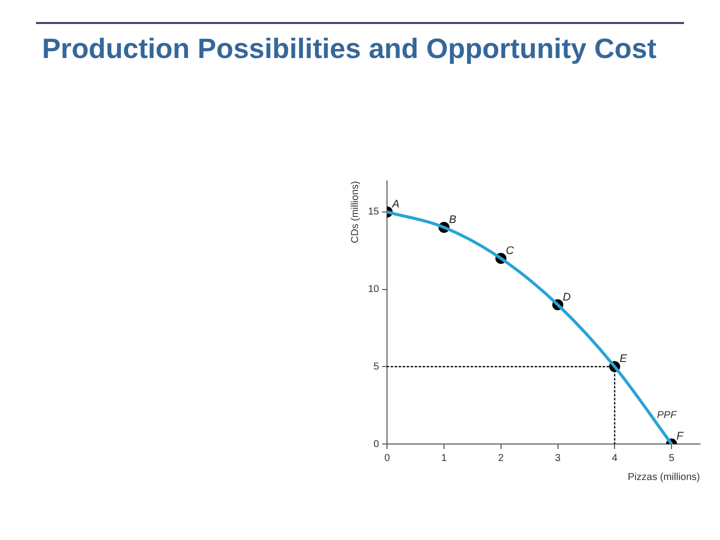  I want to click on annotation: F, so click(680, 436).